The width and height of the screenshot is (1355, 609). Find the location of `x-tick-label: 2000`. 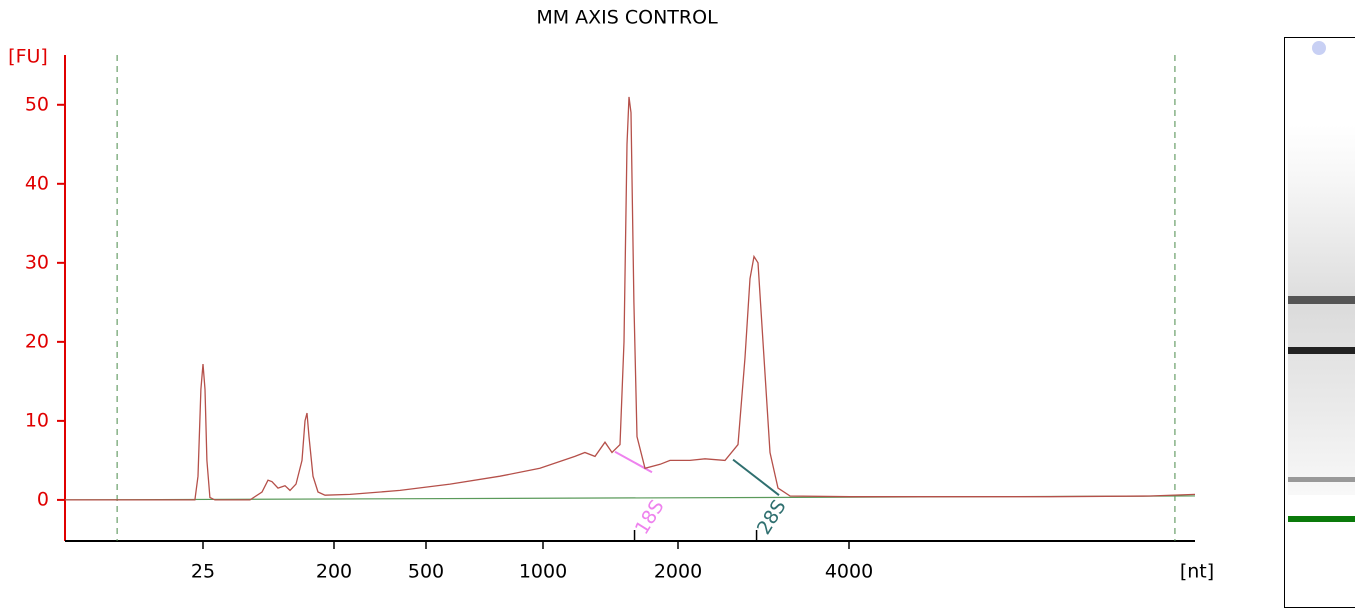

x-tick-label: 2000 is located at coordinates (678, 572).